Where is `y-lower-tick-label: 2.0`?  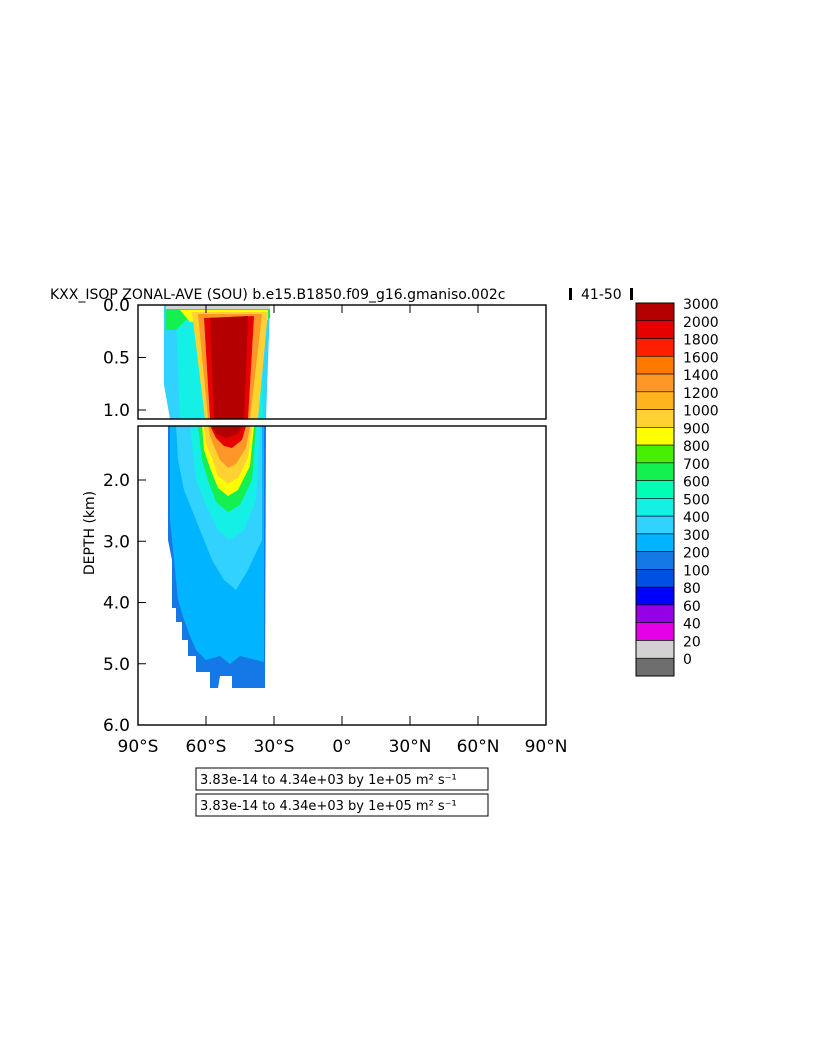 y-lower-tick-label: 2.0 is located at coordinates (116, 481).